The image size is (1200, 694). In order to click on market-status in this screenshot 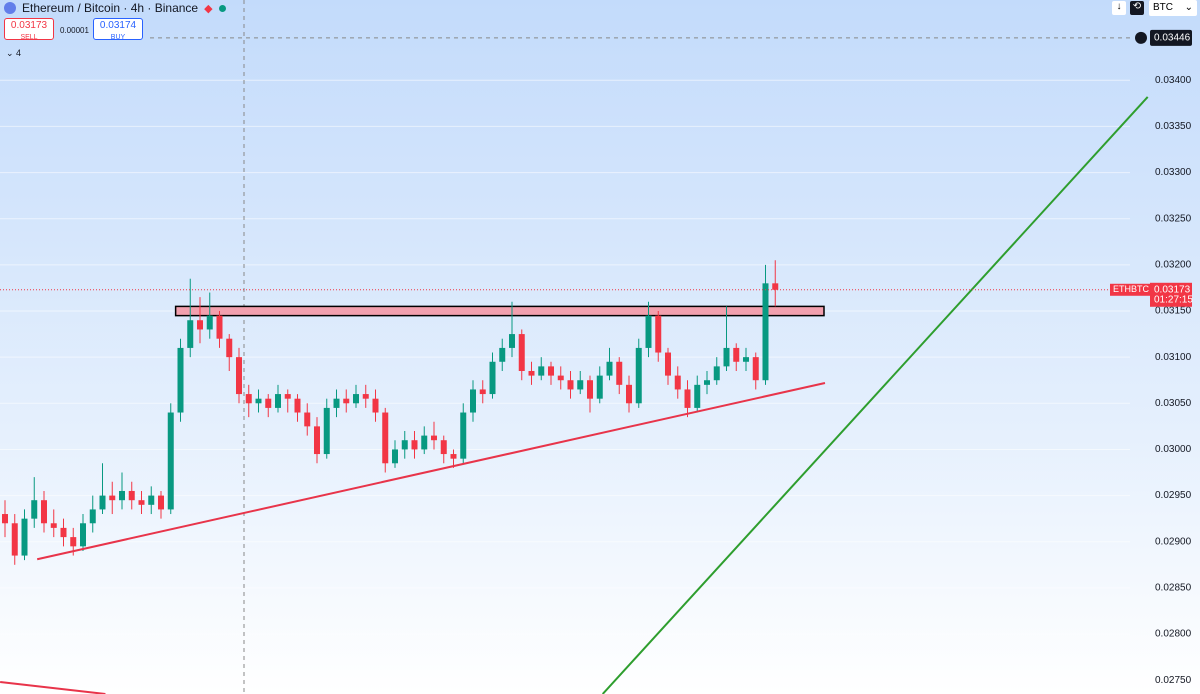, I will do `click(222, 8)`.